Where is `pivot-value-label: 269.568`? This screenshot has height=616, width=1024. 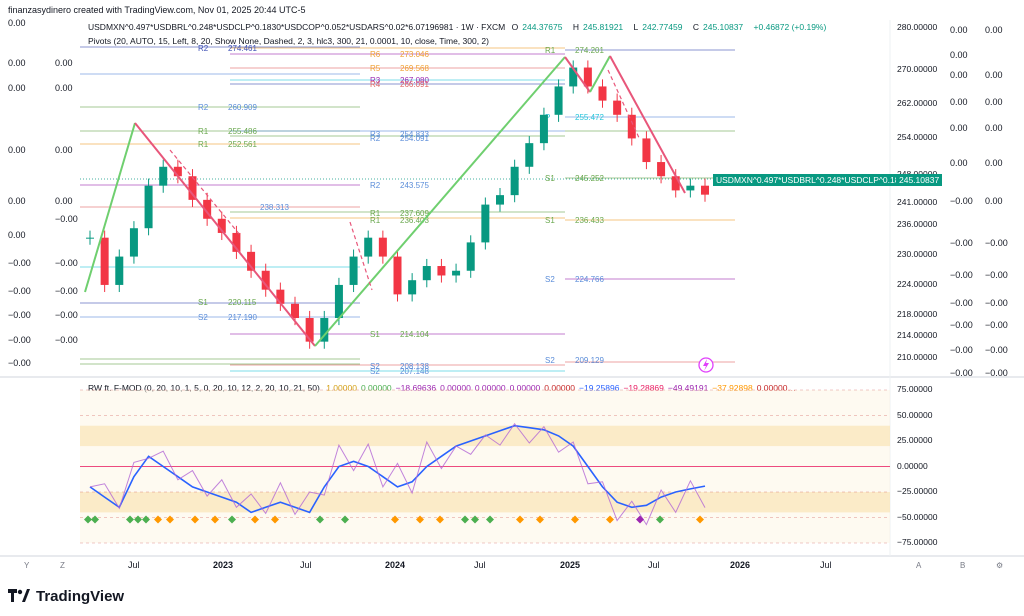
pivot-value-label: 269.568 is located at coordinates (414, 68).